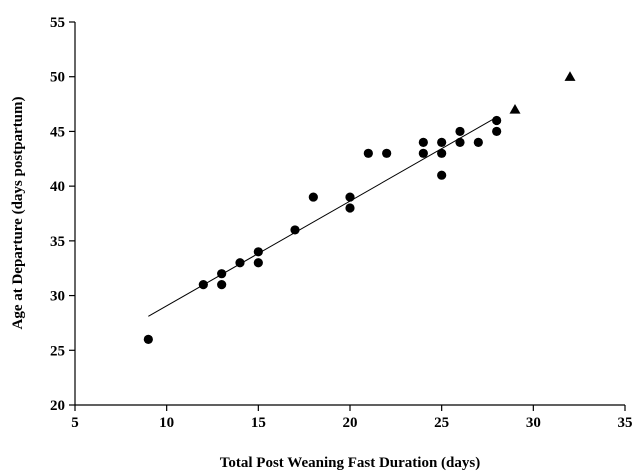  What do you see at coordinates (57, 23) in the screenshot?
I see `y-tick-label: 55` at bounding box center [57, 23].